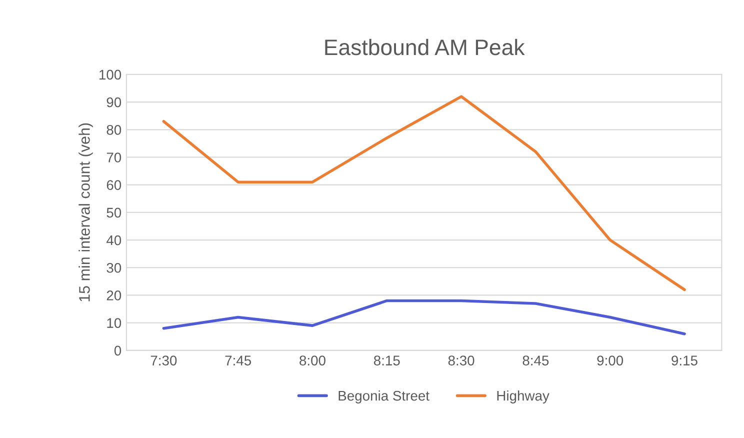 Image resolution: width=744 pixels, height=438 pixels. What do you see at coordinates (114, 323) in the screenshot?
I see `y-tick-label: 10` at bounding box center [114, 323].